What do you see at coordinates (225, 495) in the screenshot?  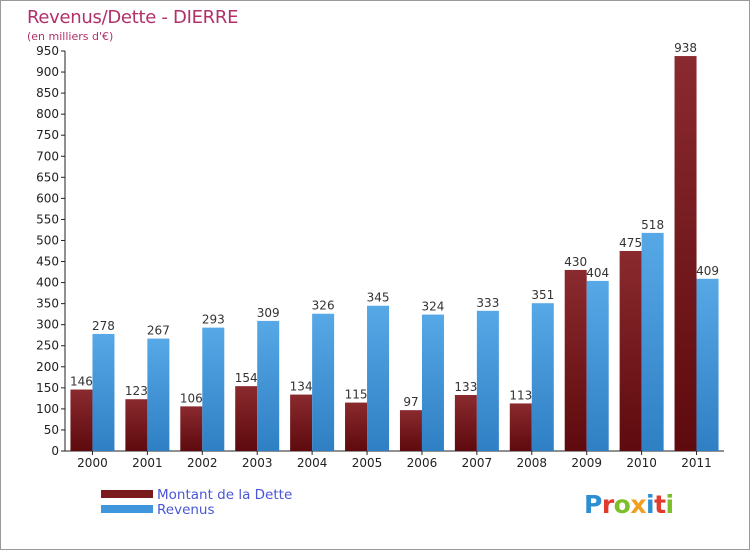 I see `legend-label-dette: Montant de la Dette` at bounding box center [225, 495].